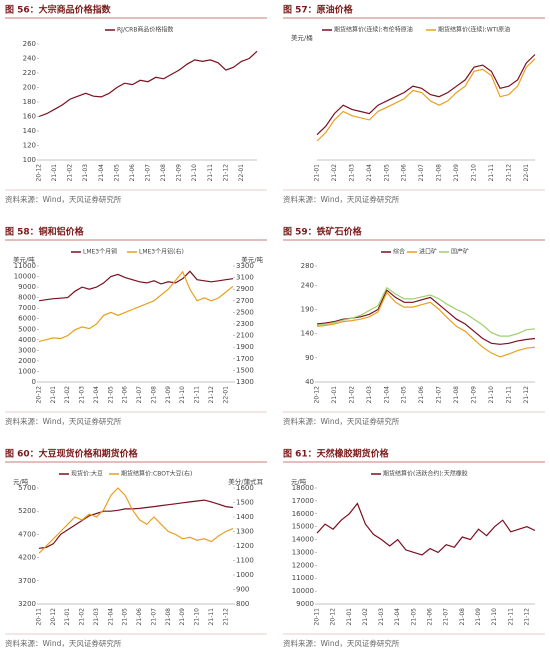  Describe the element at coordinates (27, 308) in the screenshot. I see `y-tick-label: 7000` at that location.